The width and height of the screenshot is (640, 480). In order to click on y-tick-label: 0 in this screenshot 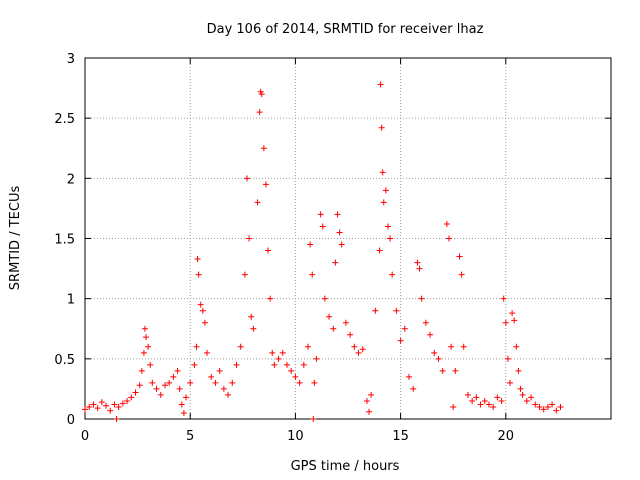, I will do `click(71, 420)`.